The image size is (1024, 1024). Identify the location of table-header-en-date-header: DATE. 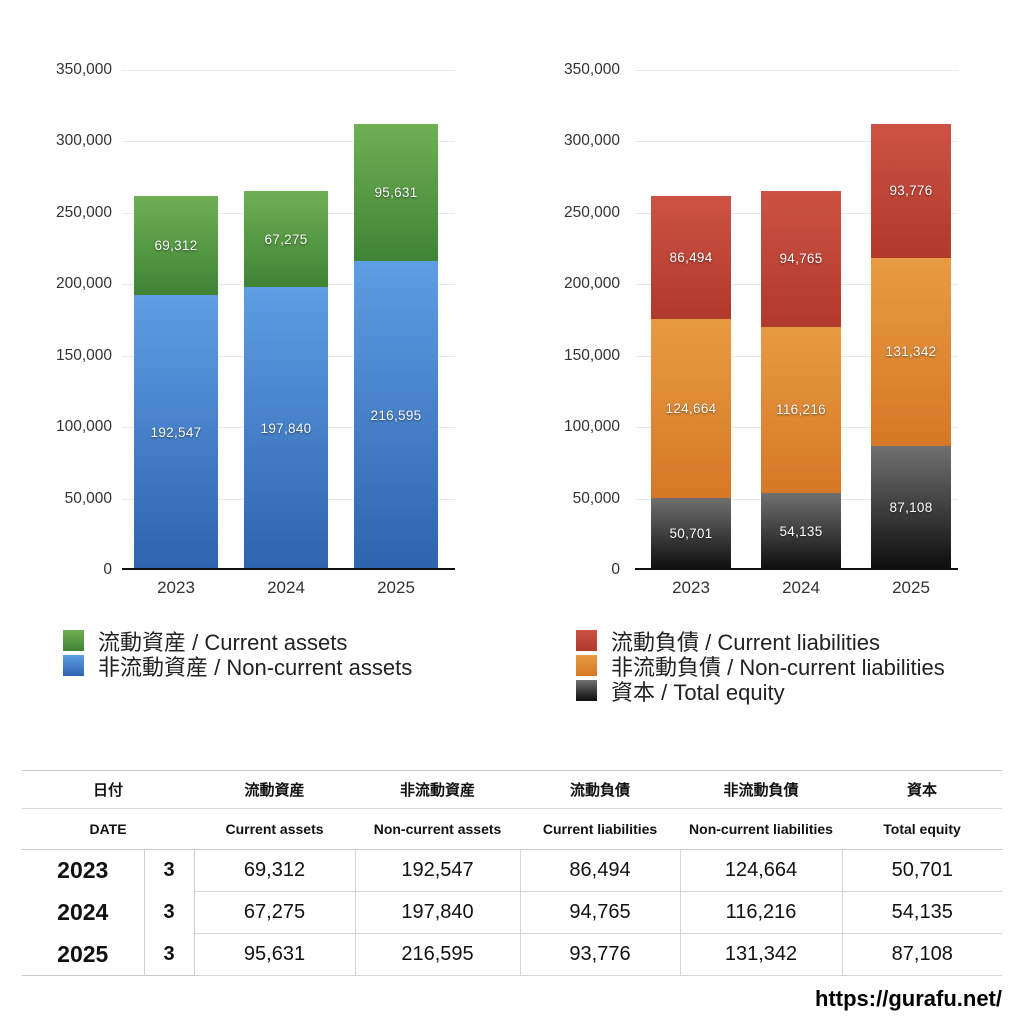
(108, 829).